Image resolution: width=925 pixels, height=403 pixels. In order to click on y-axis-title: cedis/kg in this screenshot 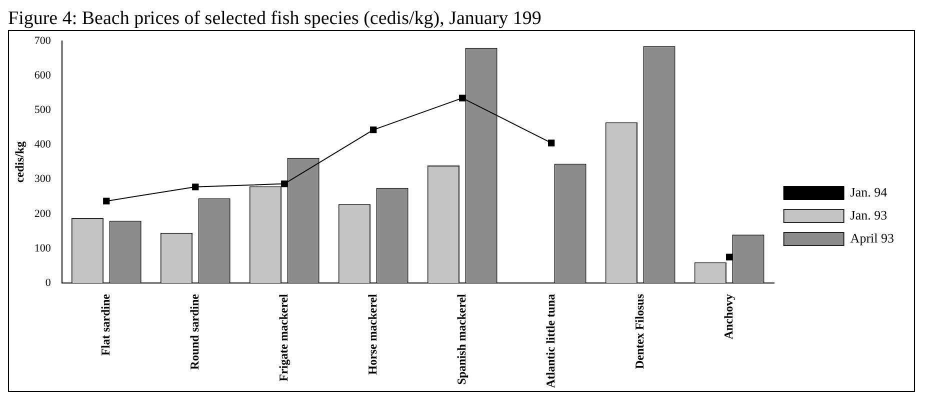, I will do `click(19, 162)`.